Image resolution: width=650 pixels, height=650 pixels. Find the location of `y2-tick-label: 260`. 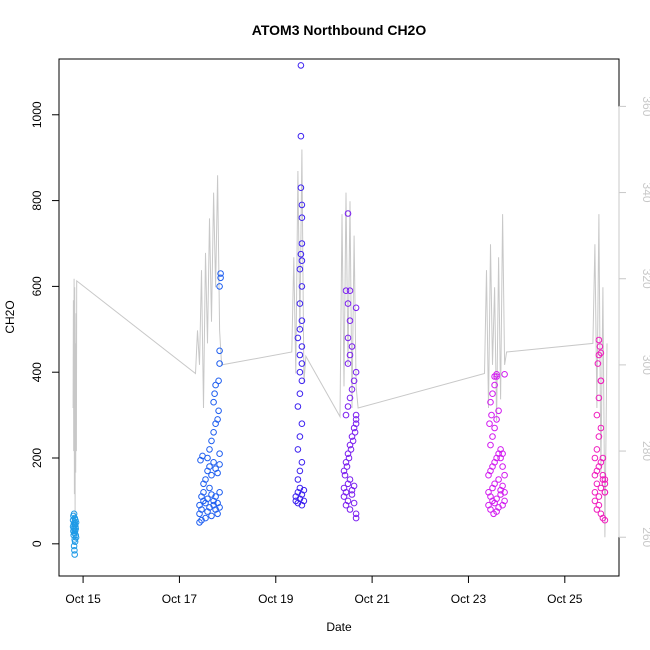

y2-tick-label: 260 is located at coordinates (645, 537).